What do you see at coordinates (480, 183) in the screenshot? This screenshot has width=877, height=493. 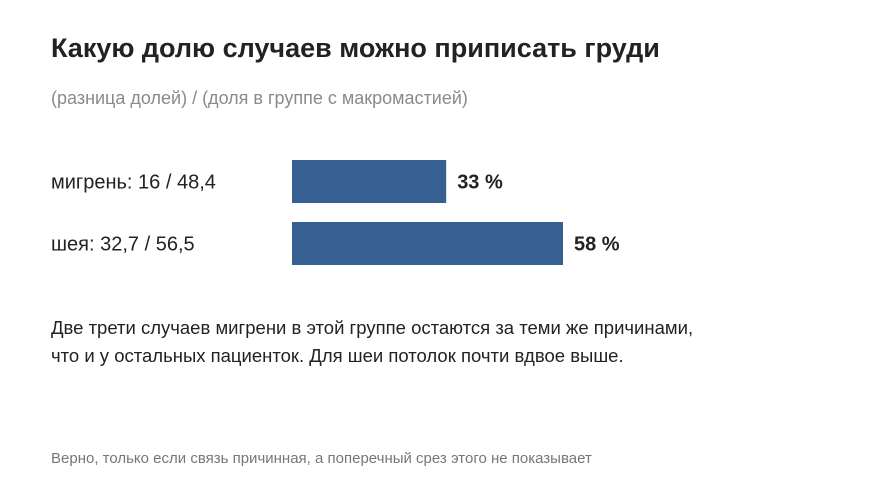 I see `value-label: 33 %` at bounding box center [480, 183].